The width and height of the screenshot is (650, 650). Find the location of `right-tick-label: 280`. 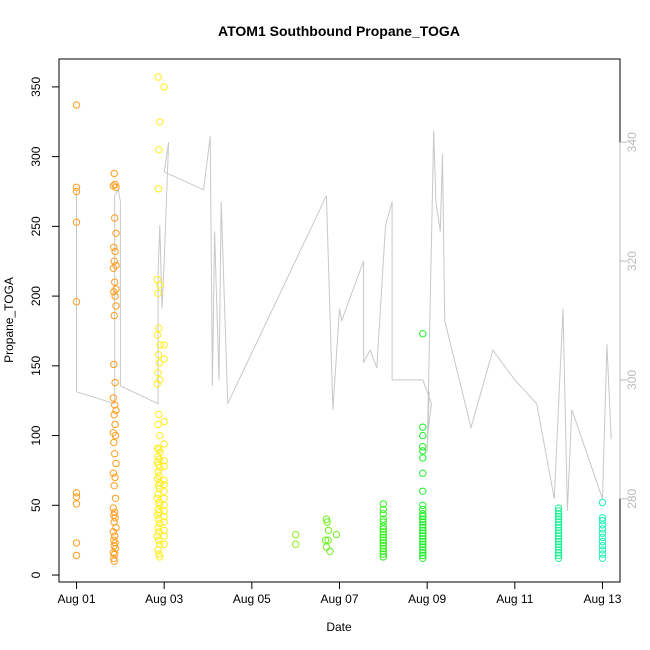

right-tick-label: 280 is located at coordinates (632, 498).